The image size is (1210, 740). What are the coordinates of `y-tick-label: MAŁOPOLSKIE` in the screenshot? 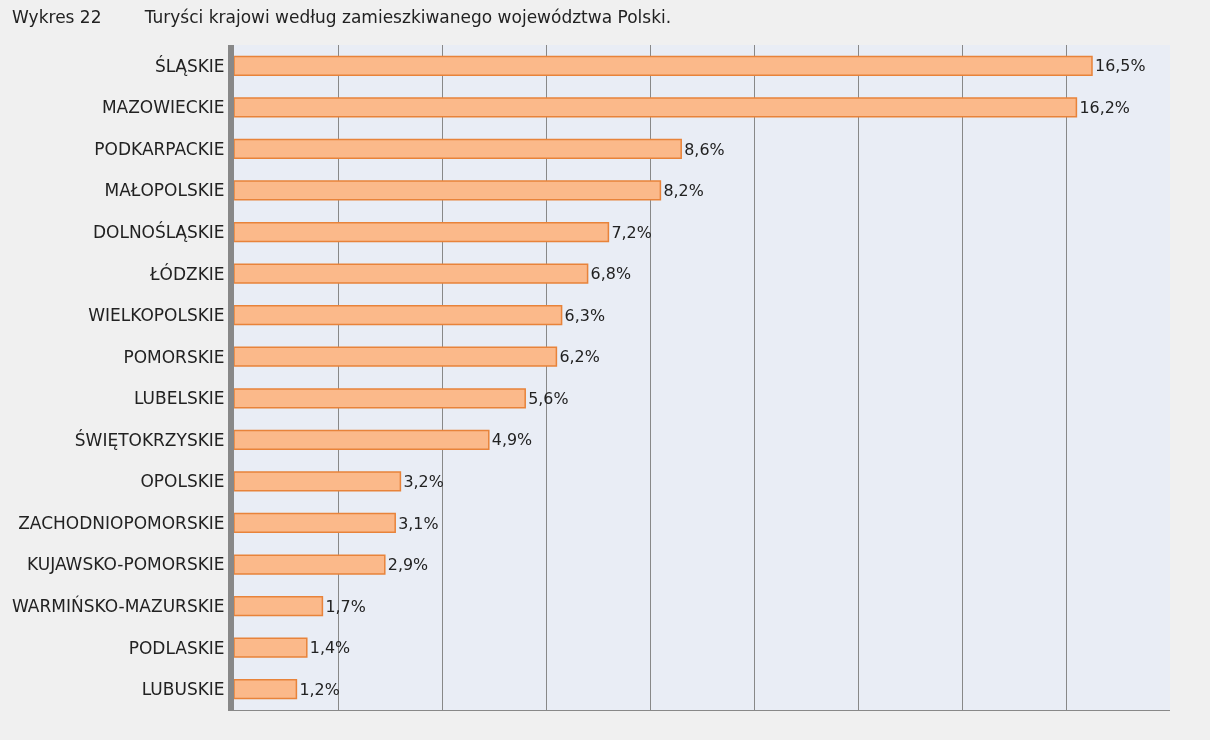 It's located at (164, 190).